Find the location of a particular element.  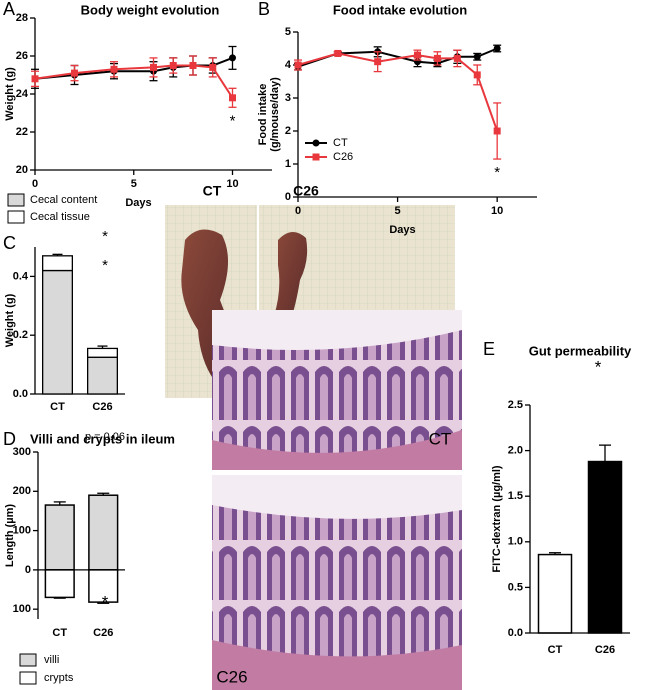

y-tick-label: 0.4 is located at coordinates (21, 276).